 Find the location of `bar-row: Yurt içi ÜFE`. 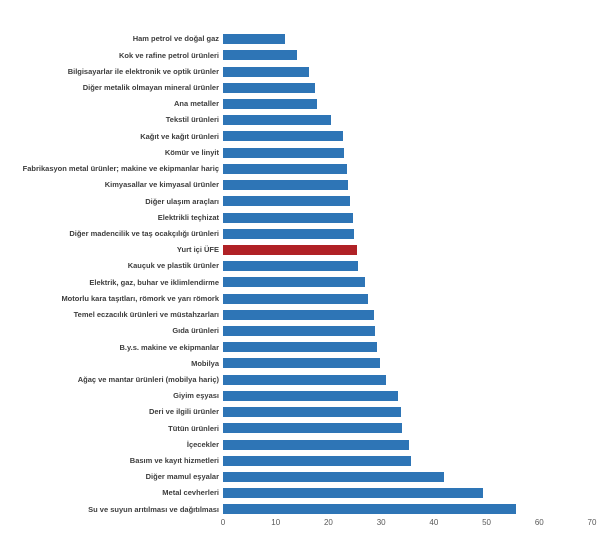

bar-row: Yurt içi ÜFE is located at coordinates (300, 250).